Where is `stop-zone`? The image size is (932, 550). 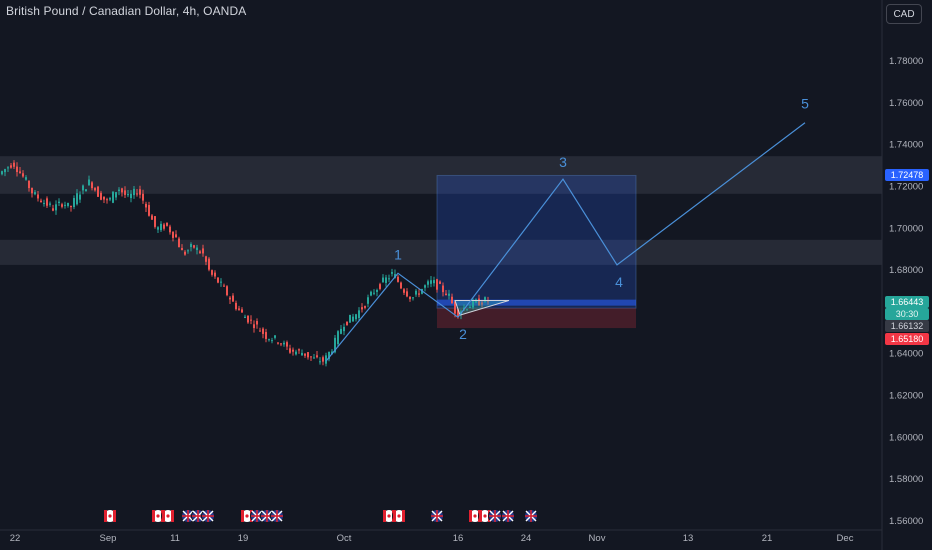 stop-zone is located at coordinates (536, 318).